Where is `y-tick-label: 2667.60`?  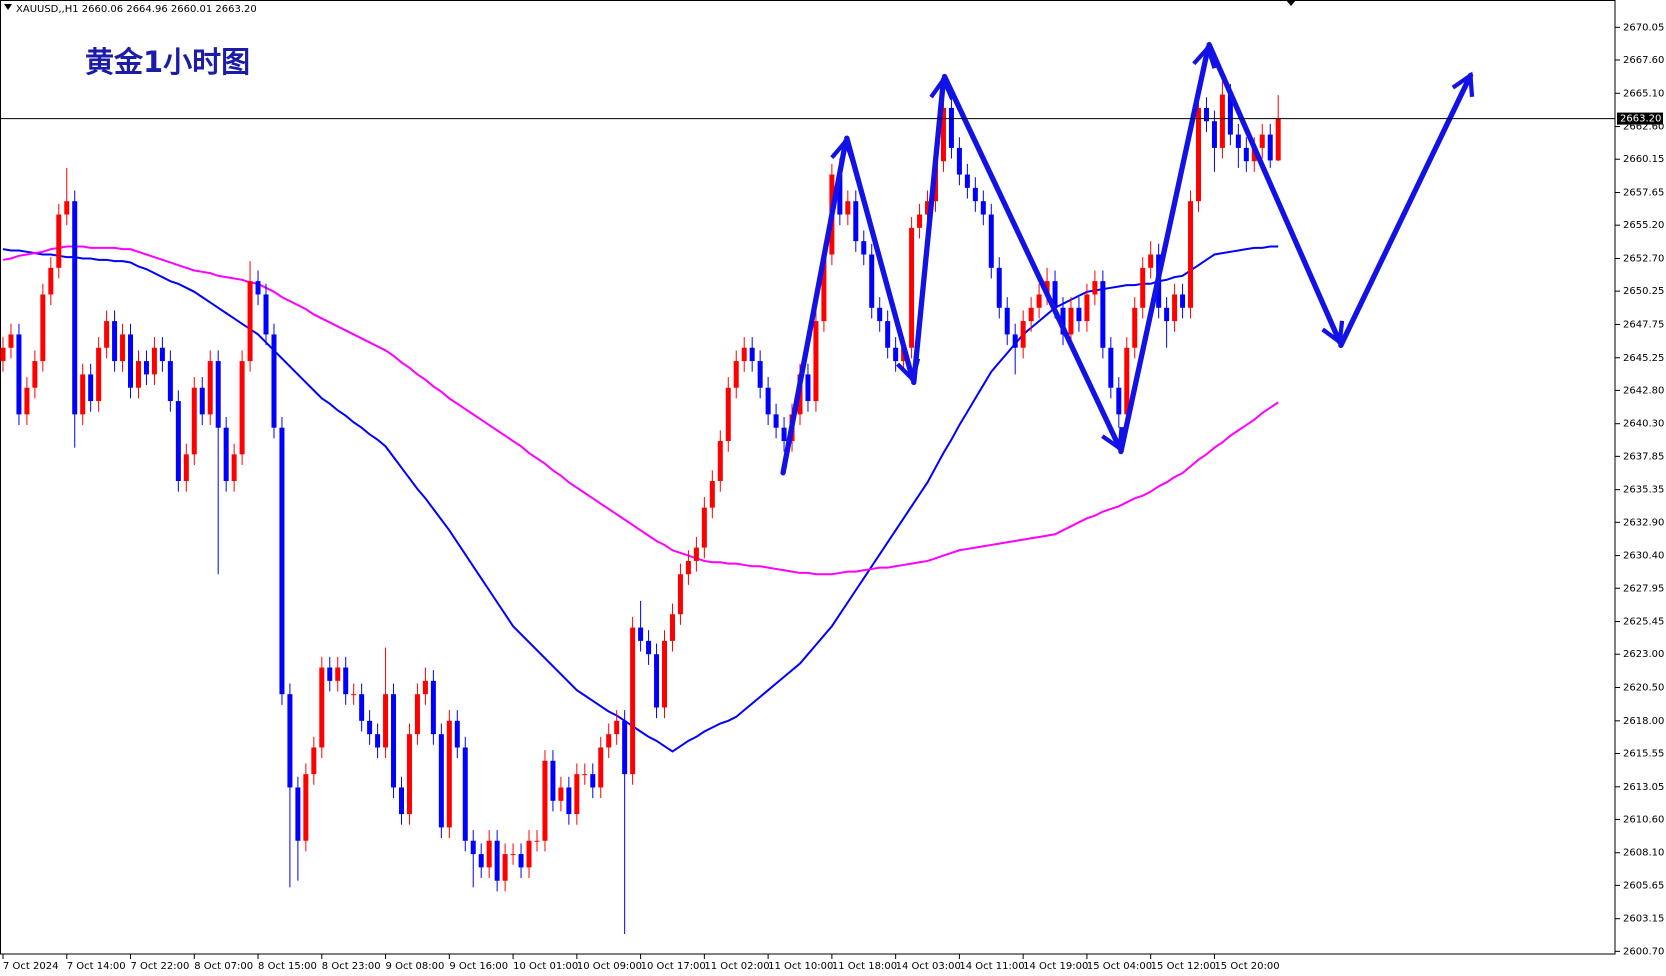 y-tick-label: 2667.60 is located at coordinates (1643, 60).